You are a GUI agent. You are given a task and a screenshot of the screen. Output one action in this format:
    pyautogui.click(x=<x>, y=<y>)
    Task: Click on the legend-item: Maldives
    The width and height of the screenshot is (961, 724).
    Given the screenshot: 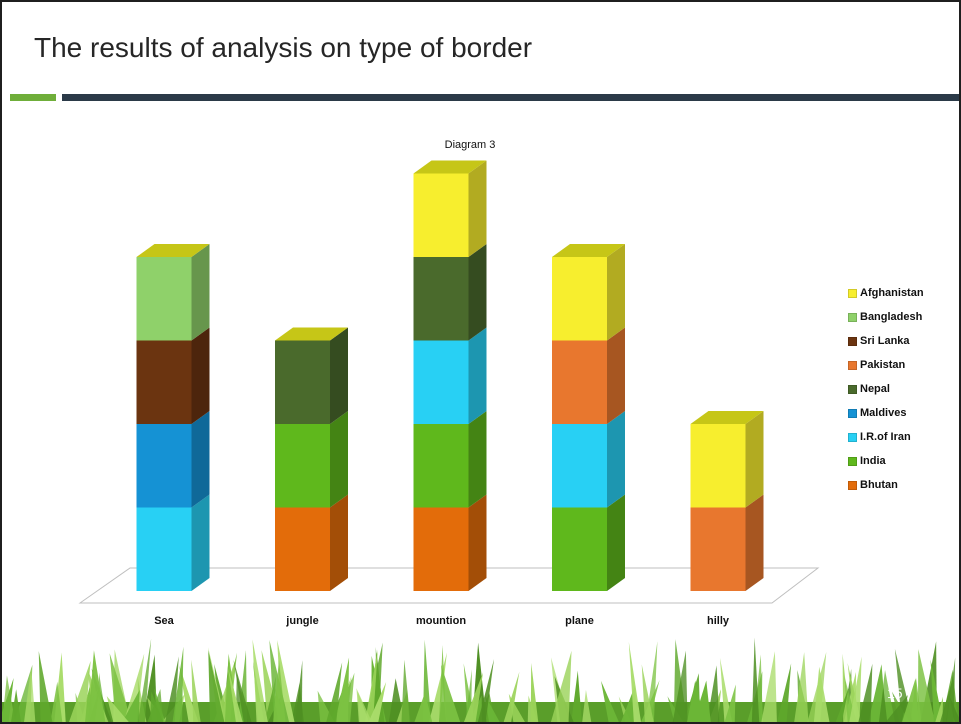 What is the action you would take?
    pyautogui.click(x=886, y=413)
    